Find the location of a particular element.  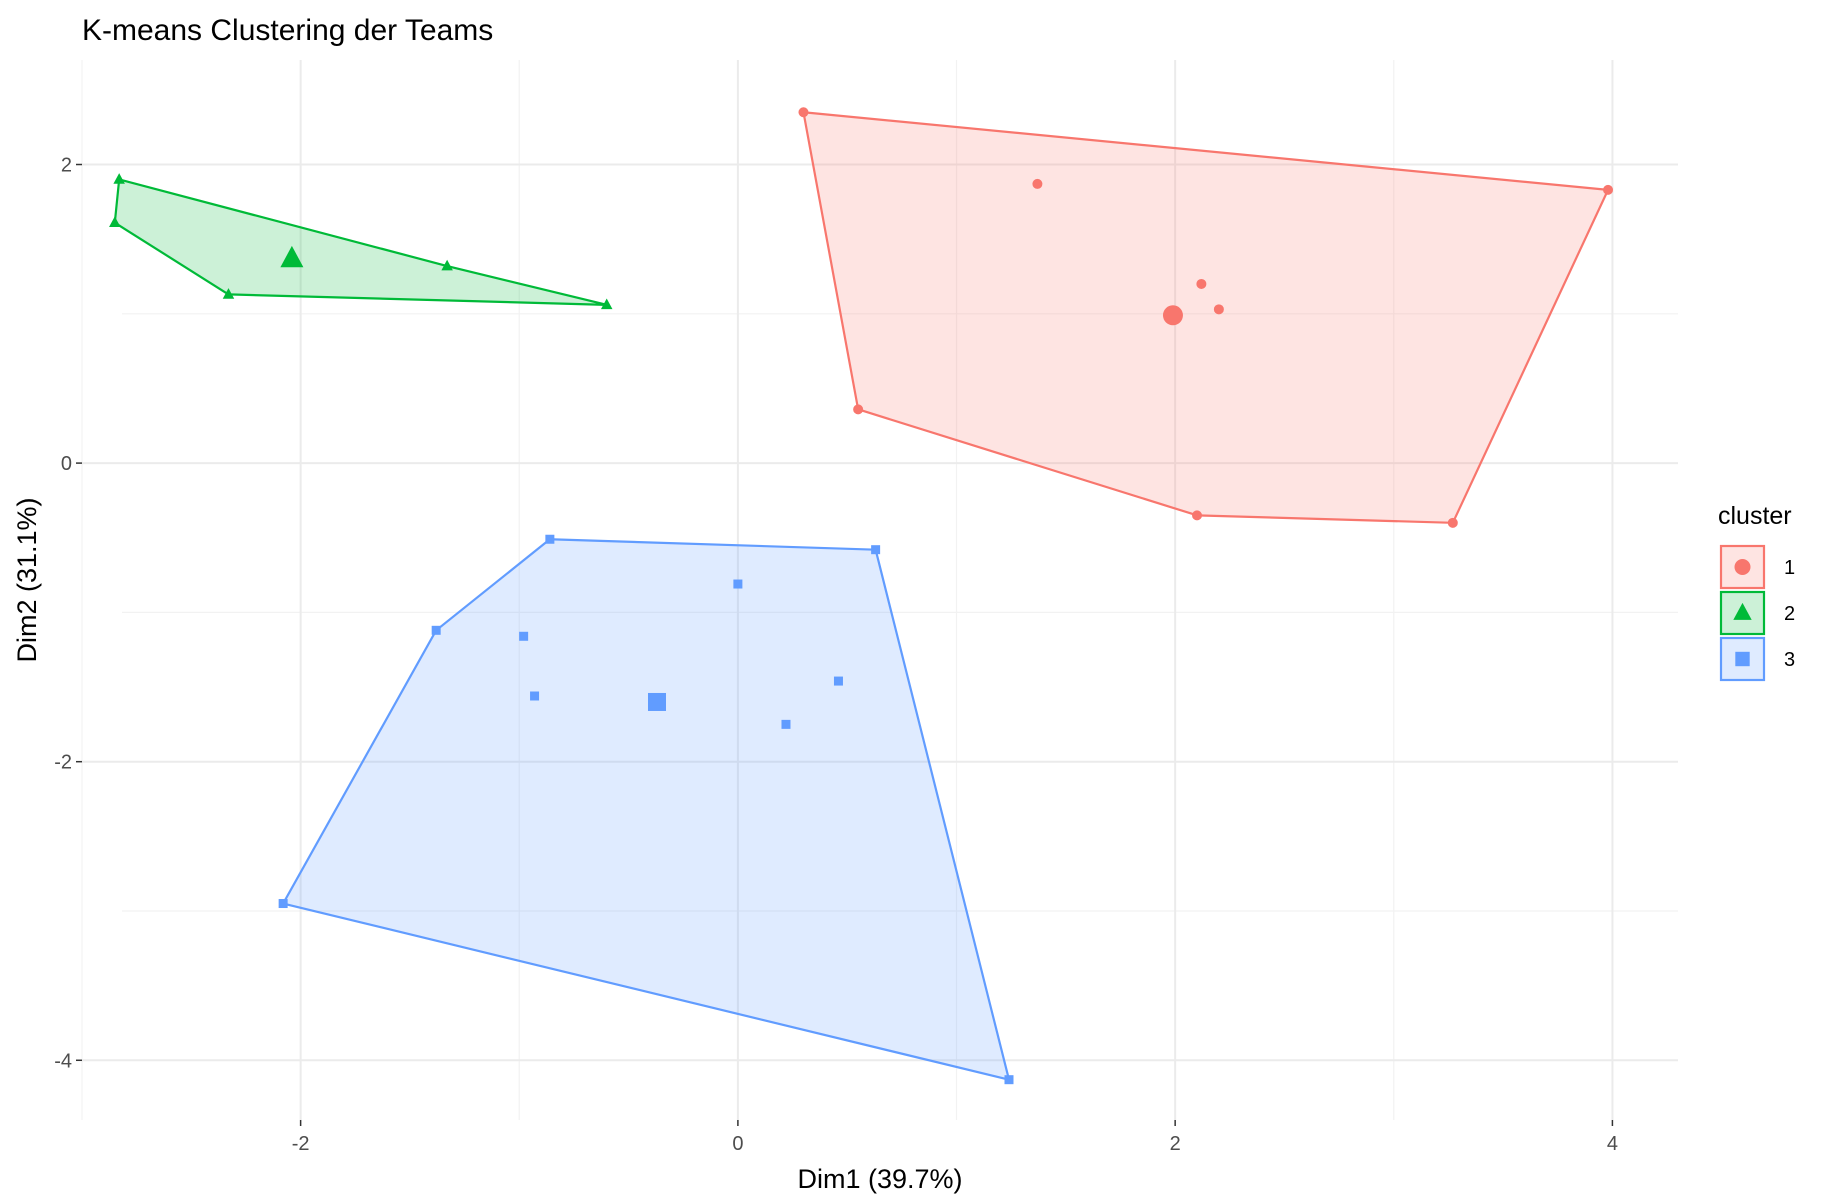

legend-label-3: 3 is located at coordinates (1789, 660).